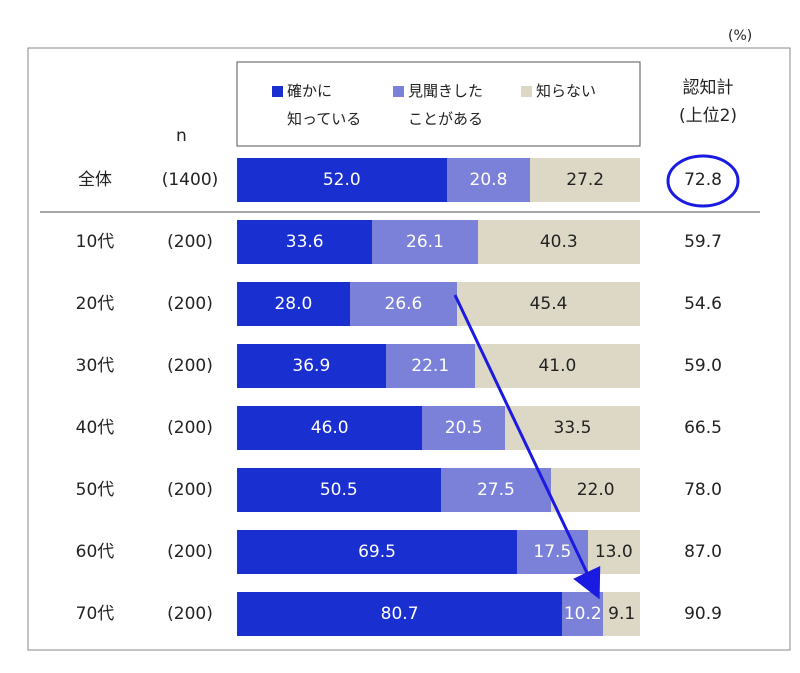  Describe the element at coordinates (566, 91) in the screenshot. I see `legend-label: 知らない` at that location.